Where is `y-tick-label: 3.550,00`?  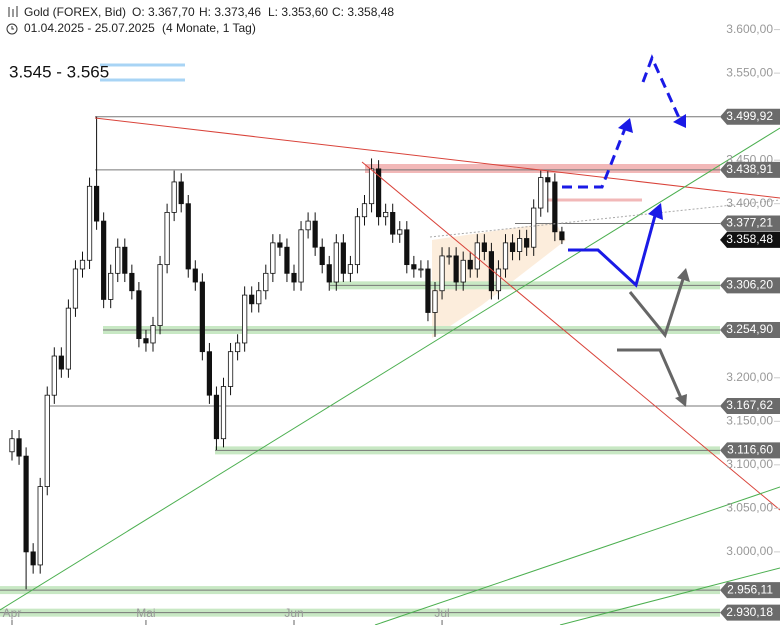
y-tick-label: 3.550,00 is located at coordinates (749, 72).